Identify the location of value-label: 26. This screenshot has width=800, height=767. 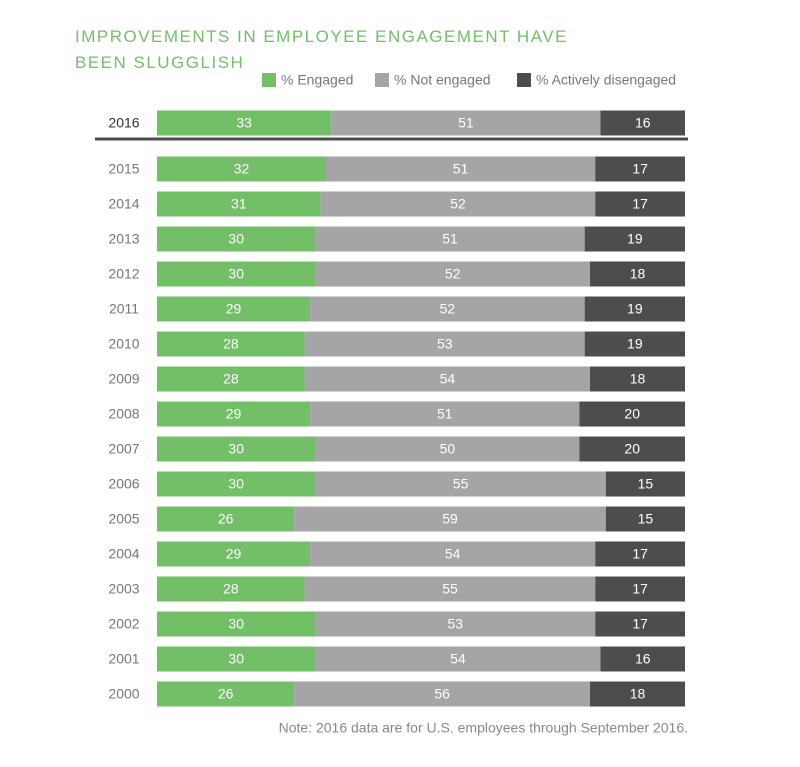
(226, 519).